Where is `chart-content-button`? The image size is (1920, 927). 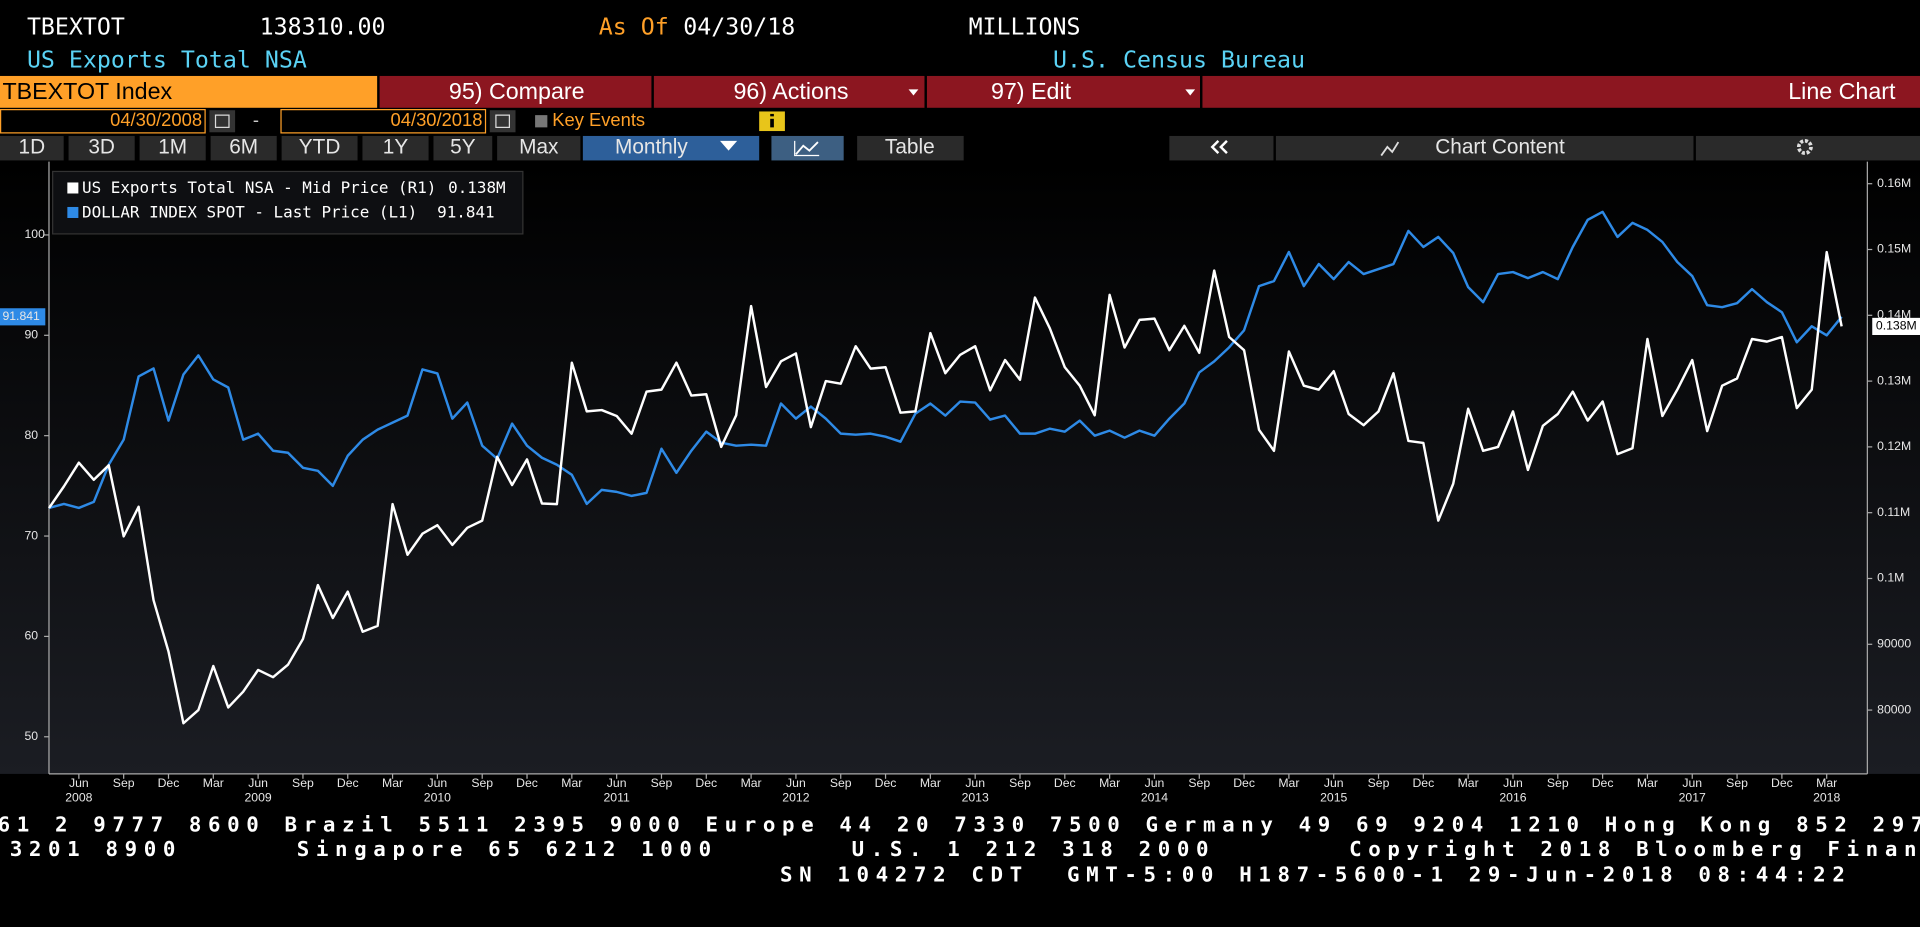
chart-content-button is located at coordinates (1484, 148).